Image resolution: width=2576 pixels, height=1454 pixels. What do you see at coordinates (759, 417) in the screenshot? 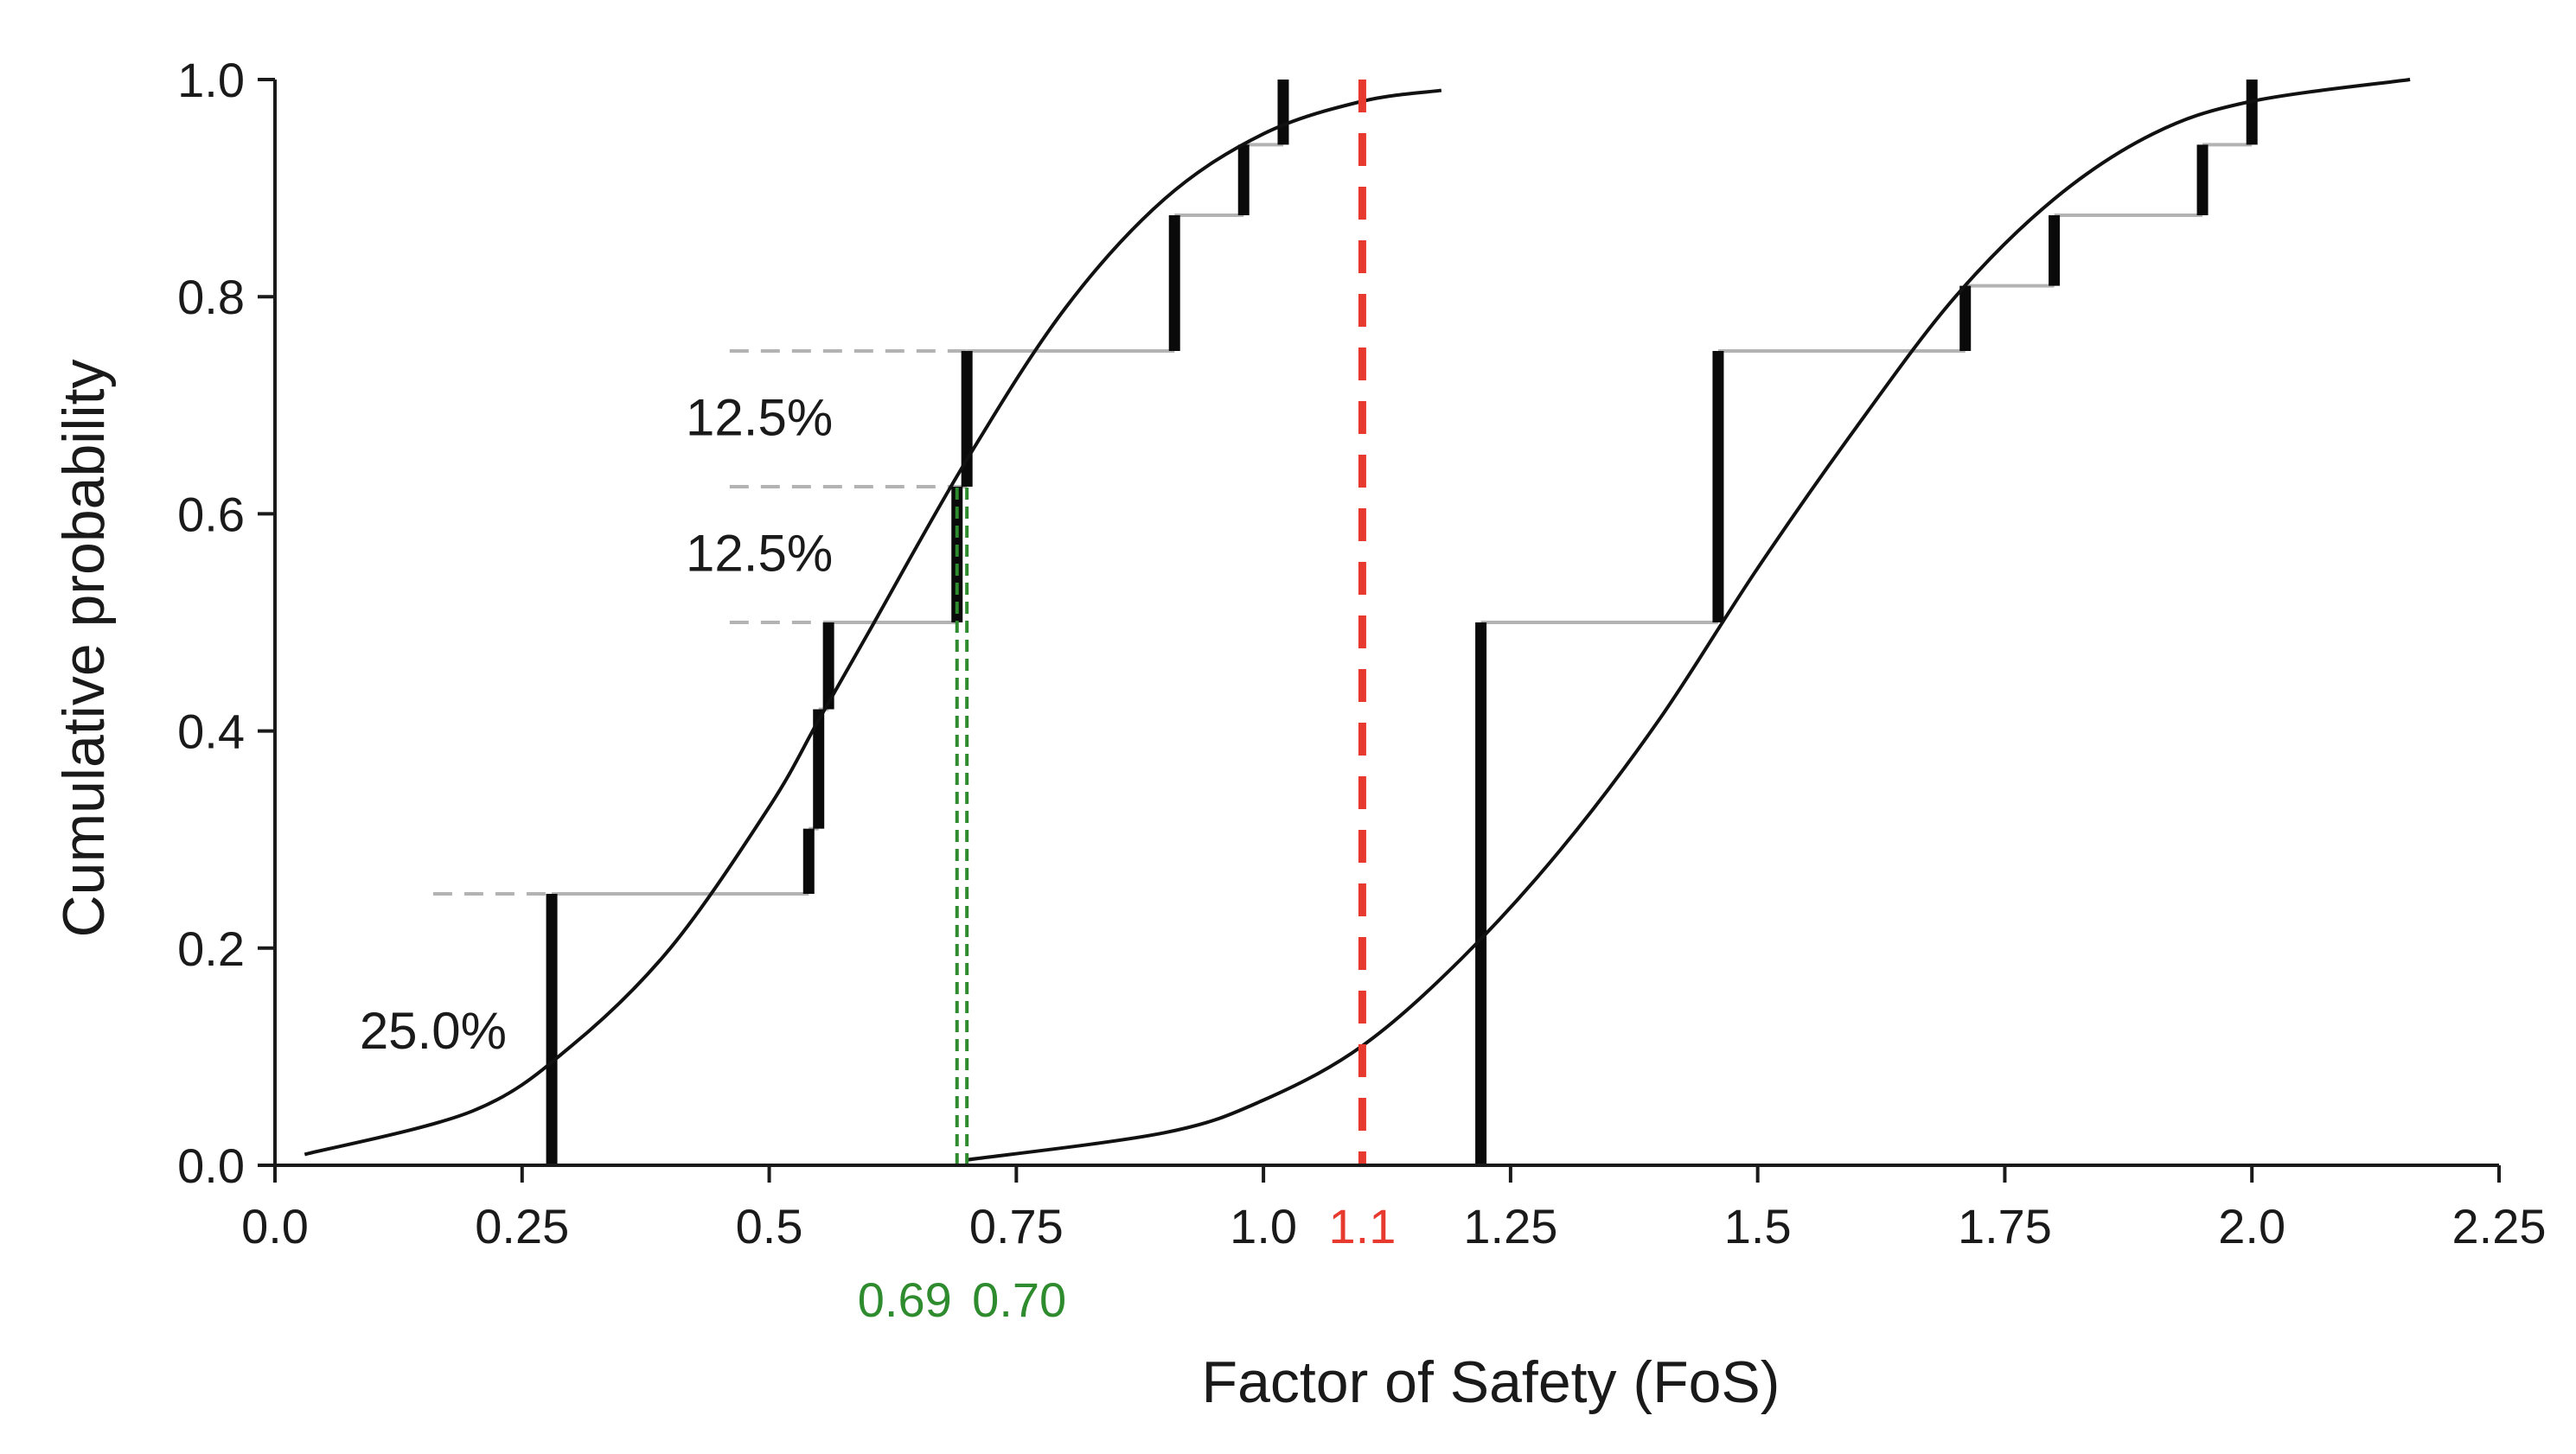
I see `annotation-0: 12.5%` at bounding box center [759, 417].